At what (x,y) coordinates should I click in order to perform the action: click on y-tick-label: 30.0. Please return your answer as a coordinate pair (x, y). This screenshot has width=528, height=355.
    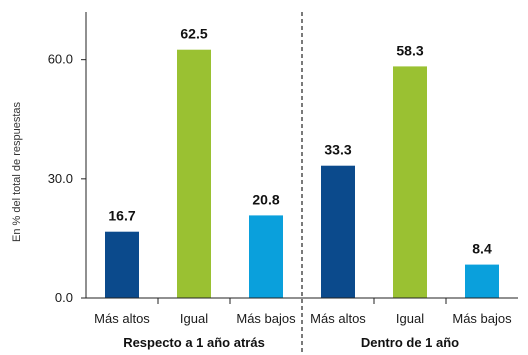
    Looking at the image, I should click on (60, 178).